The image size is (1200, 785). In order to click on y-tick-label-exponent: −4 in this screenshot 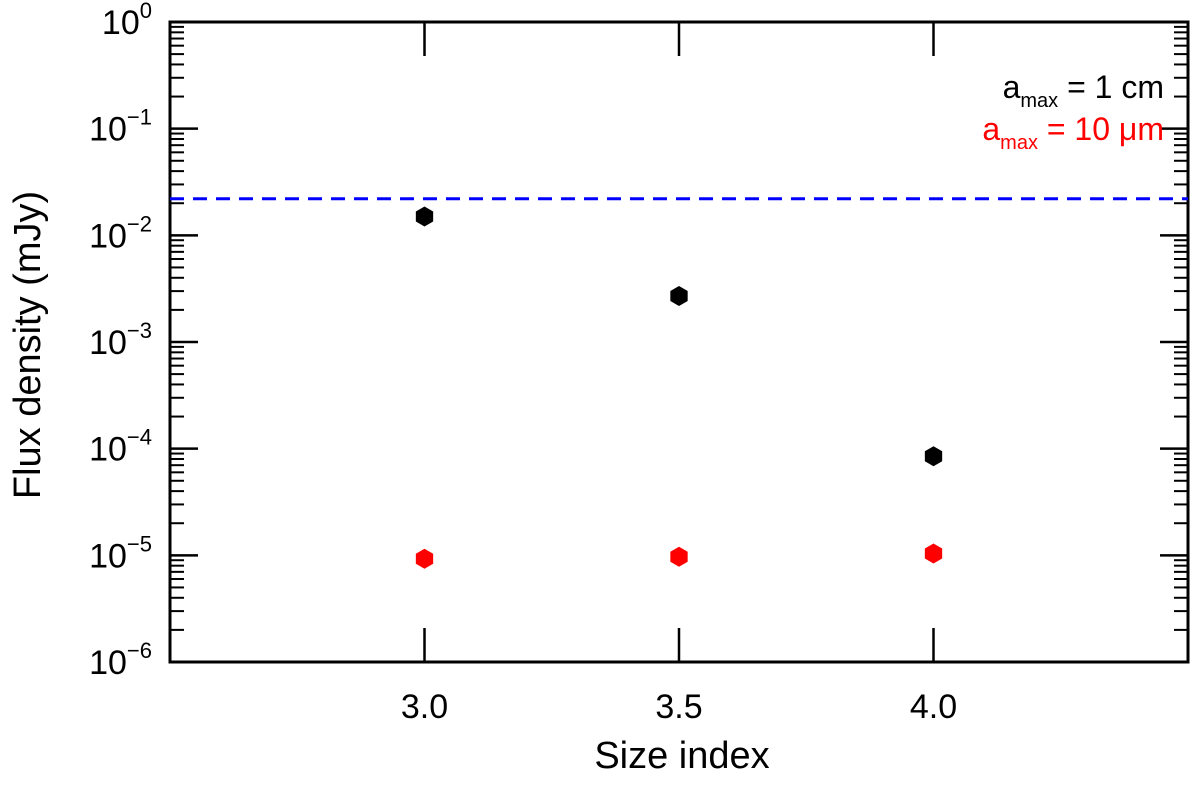, I will do `click(139, 437)`.